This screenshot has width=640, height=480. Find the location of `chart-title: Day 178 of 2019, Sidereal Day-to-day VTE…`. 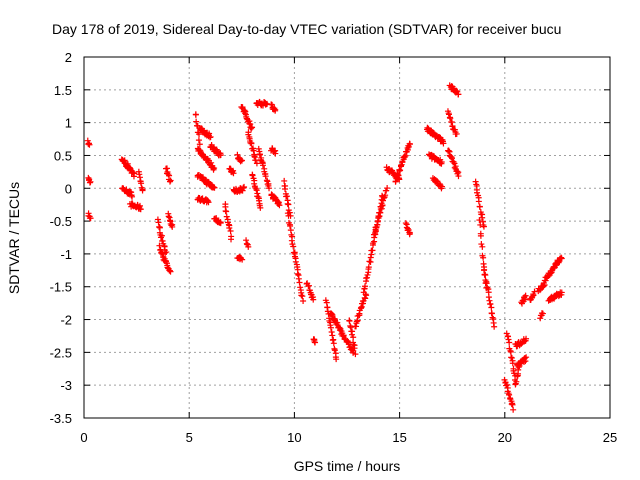

chart-title: Day 178 of 2019, Sidereal Day-to-day VTE… is located at coordinates (306, 29).